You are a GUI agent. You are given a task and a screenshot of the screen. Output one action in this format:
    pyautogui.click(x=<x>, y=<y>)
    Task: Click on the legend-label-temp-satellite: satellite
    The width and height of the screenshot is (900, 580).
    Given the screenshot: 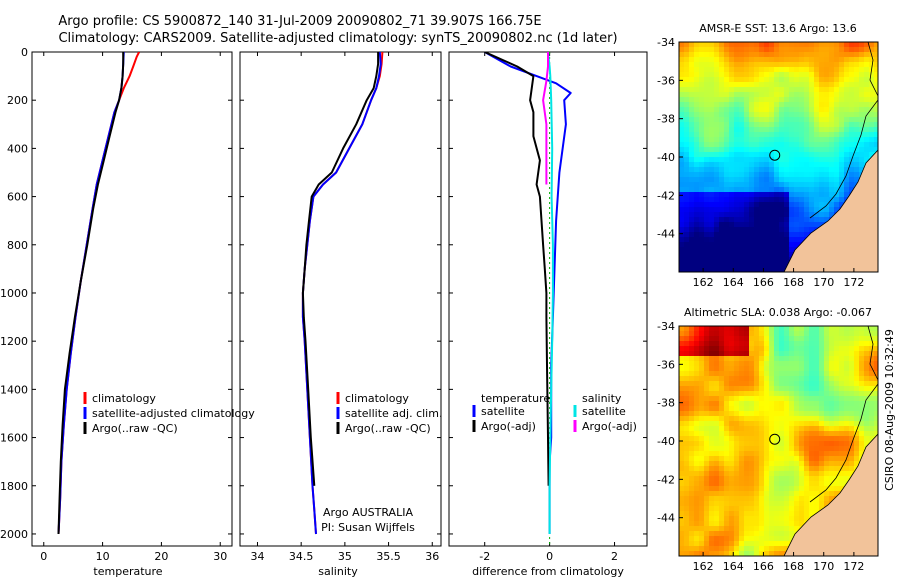 What is the action you would take?
    pyautogui.click(x=503, y=411)
    